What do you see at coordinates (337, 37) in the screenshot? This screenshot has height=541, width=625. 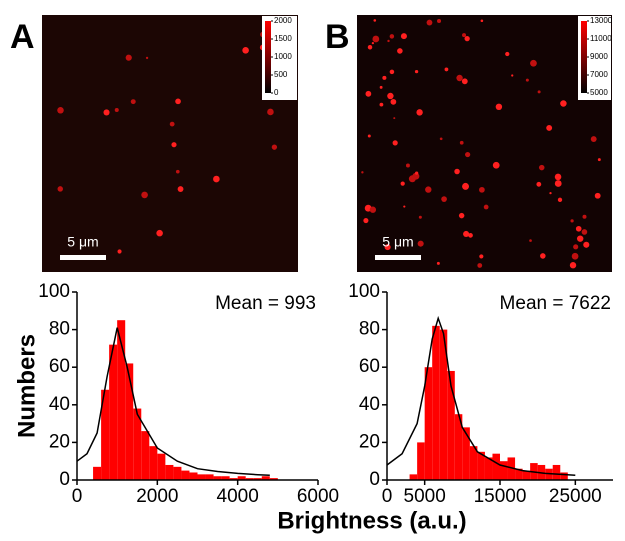 I see `panel-label: B` at bounding box center [337, 37].